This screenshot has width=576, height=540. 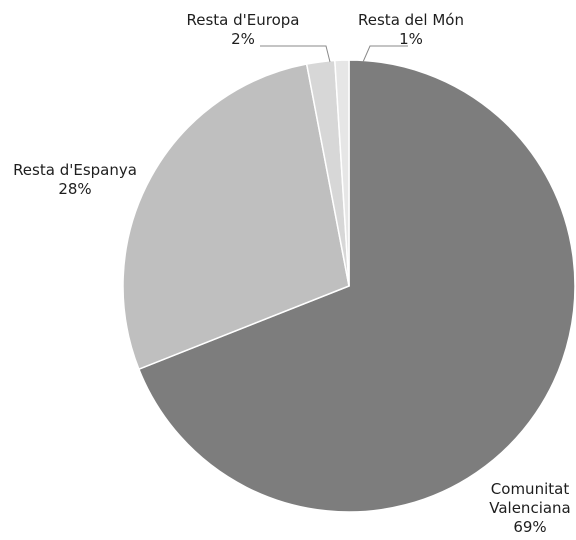 I want to click on slice-name-label: Resta d'Europa, so click(x=243, y=20).